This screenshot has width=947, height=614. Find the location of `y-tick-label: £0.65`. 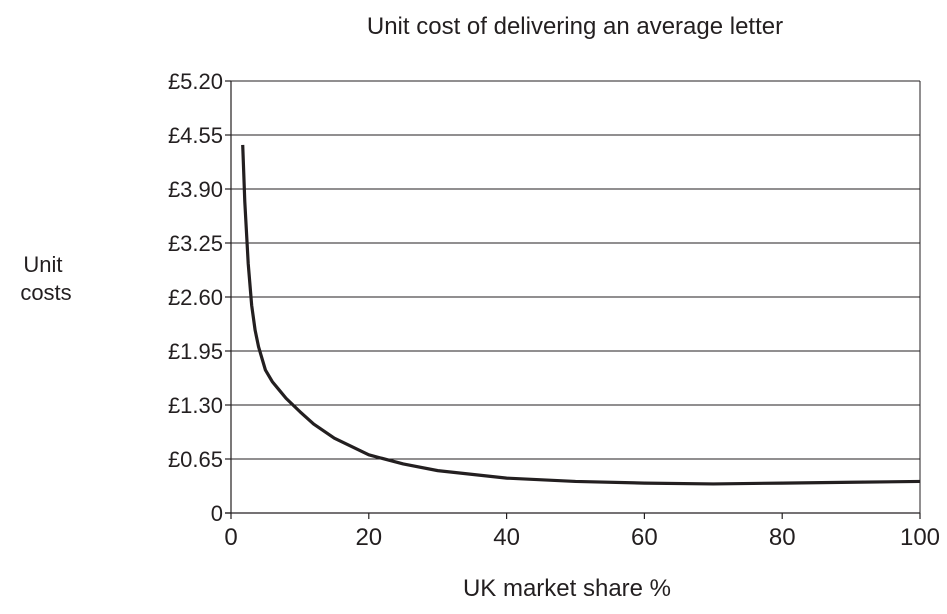

y-tick-label: £0.65 is located at coordinates (195, 459).